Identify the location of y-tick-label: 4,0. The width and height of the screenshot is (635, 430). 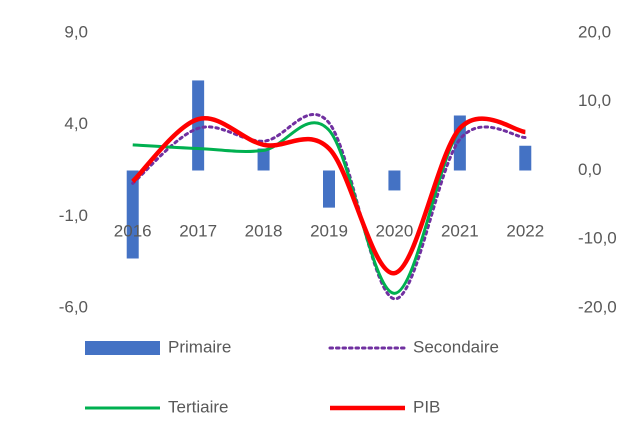
(76, 123).